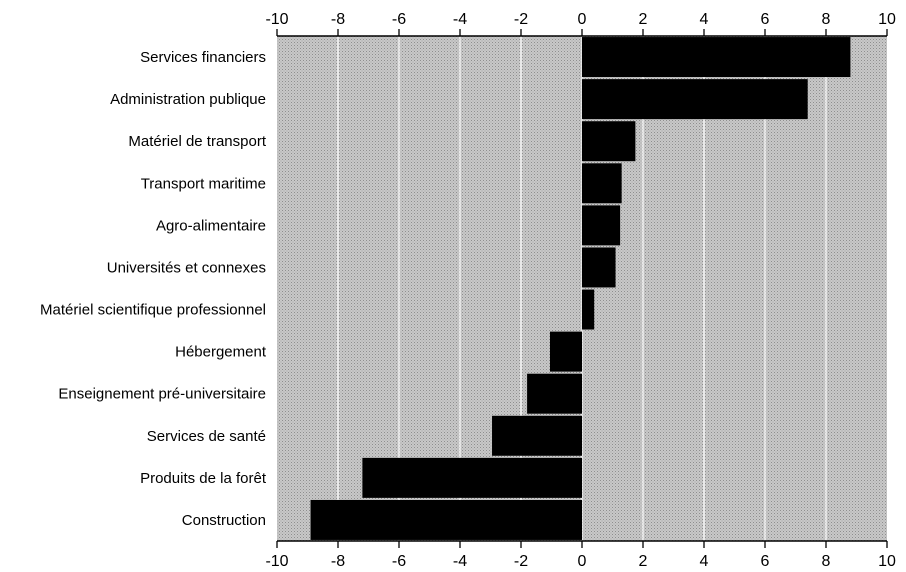  Describe the element at coordinates (186, 267) in the screenshot. I see `category-label-5: Universités et connexes` at that location.